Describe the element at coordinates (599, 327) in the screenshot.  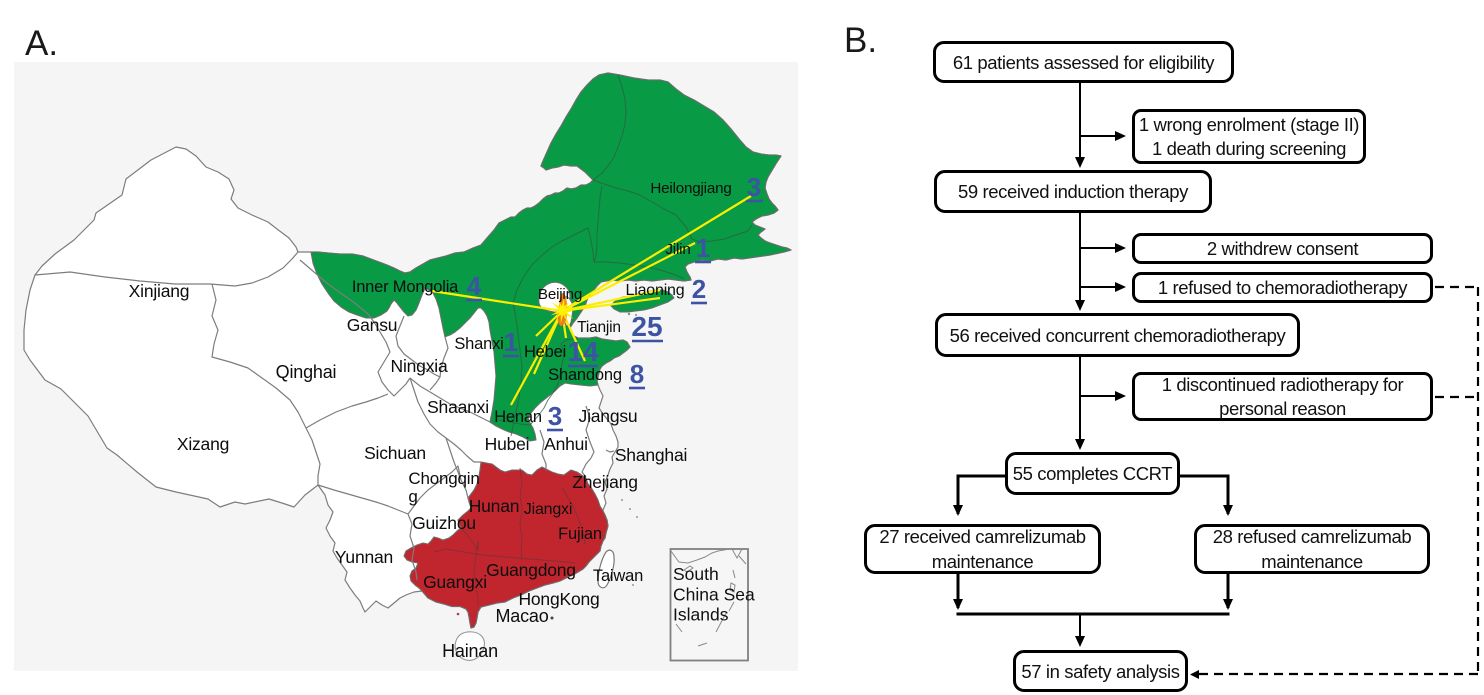
I see `svg-text: Tianjin` at that location.